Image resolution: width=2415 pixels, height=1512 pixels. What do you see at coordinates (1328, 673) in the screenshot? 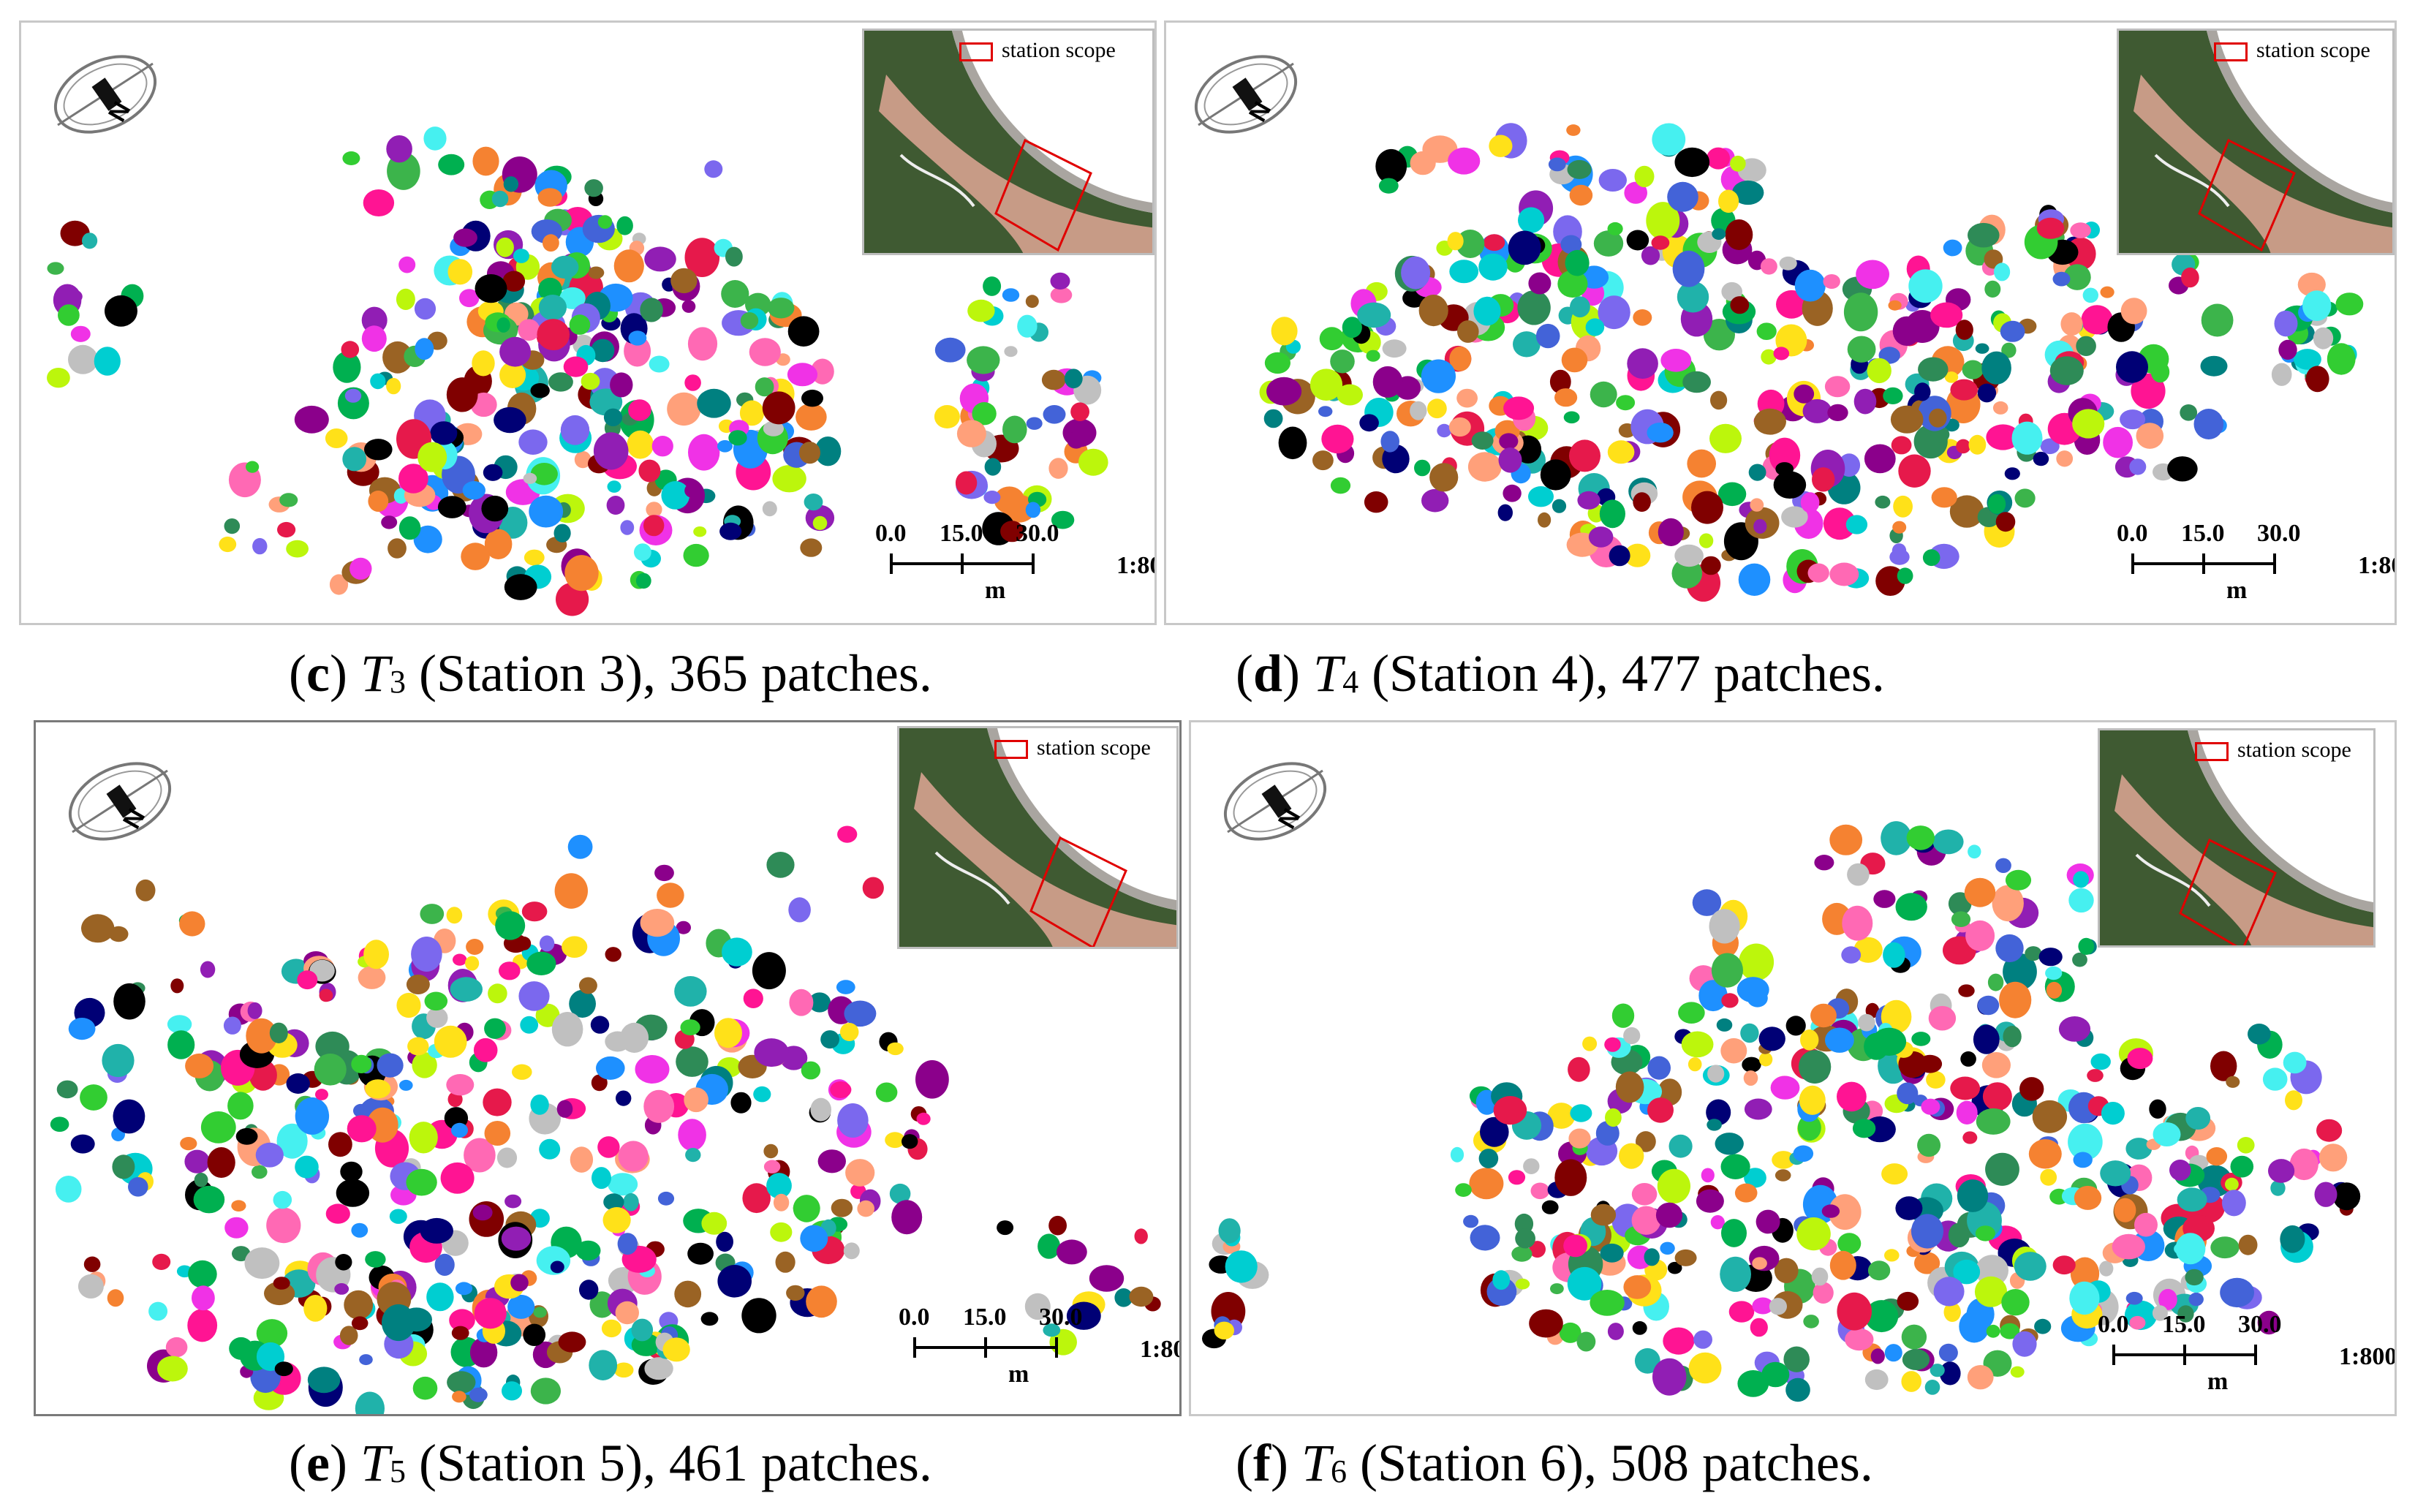
I see `caption-t: T` at bounding box center [1328, 673].